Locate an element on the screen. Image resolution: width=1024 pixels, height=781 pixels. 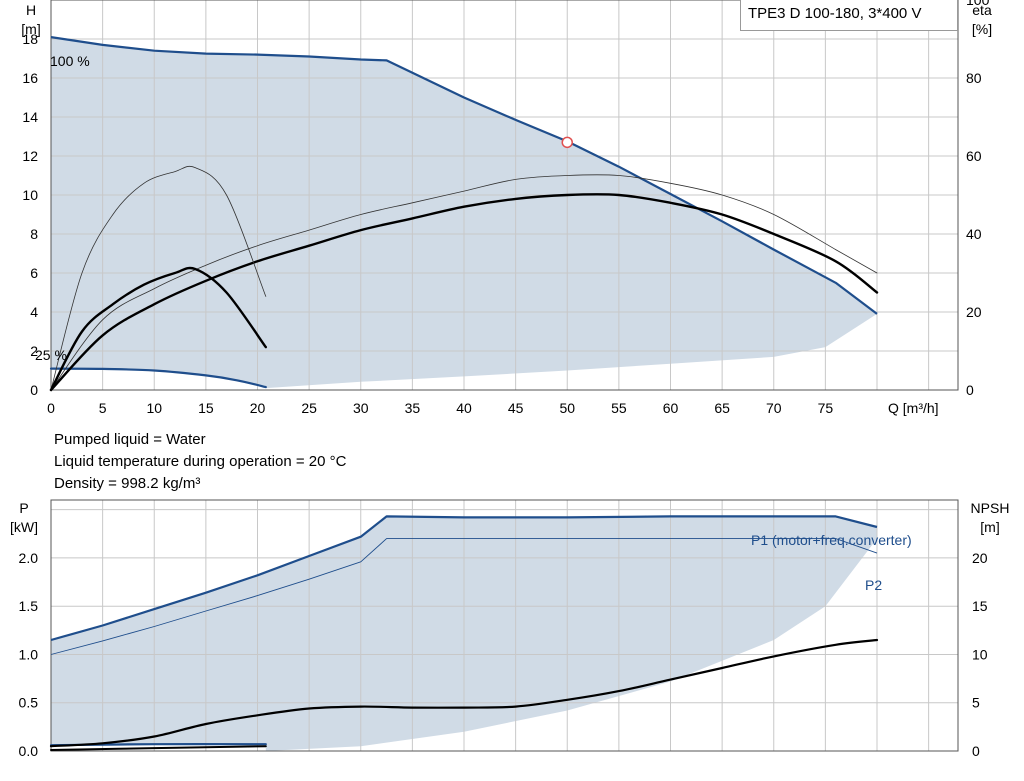
q-tick-label: 40 is located at coordinates (464, 408).